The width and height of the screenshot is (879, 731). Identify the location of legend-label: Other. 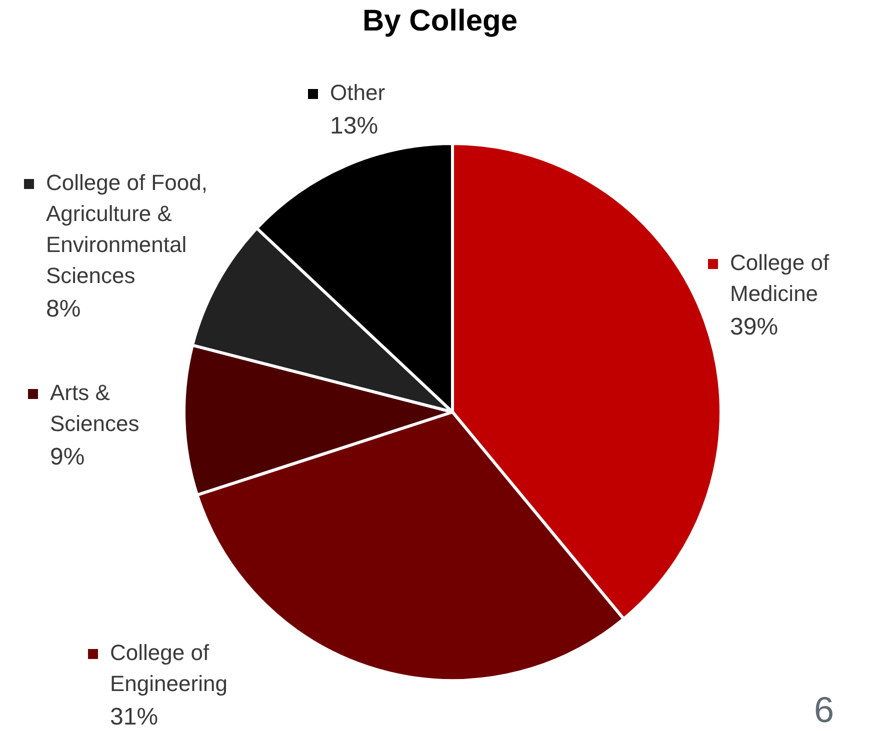
(358, 93).